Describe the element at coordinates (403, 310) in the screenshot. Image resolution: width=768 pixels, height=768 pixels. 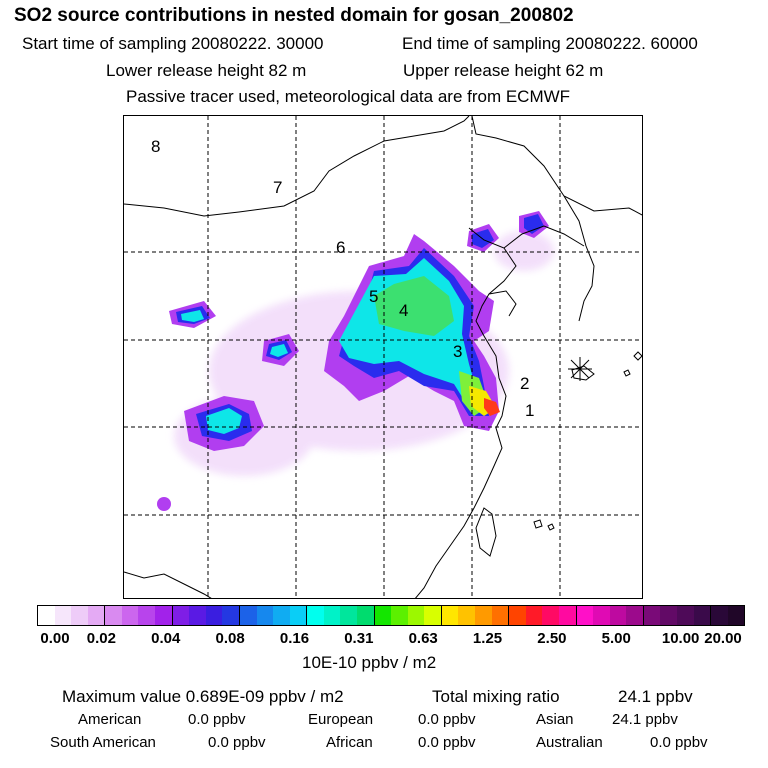
I see `region-label: 4` at that location.